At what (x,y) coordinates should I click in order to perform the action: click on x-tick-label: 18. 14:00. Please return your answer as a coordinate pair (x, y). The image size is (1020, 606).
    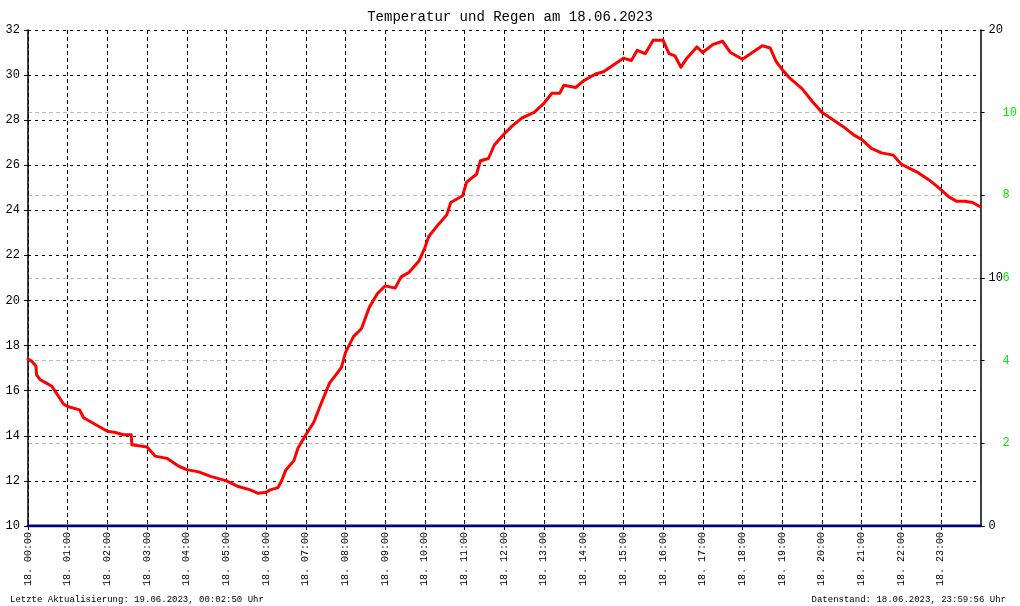
    Looking at the image, I should click on (584, 559).